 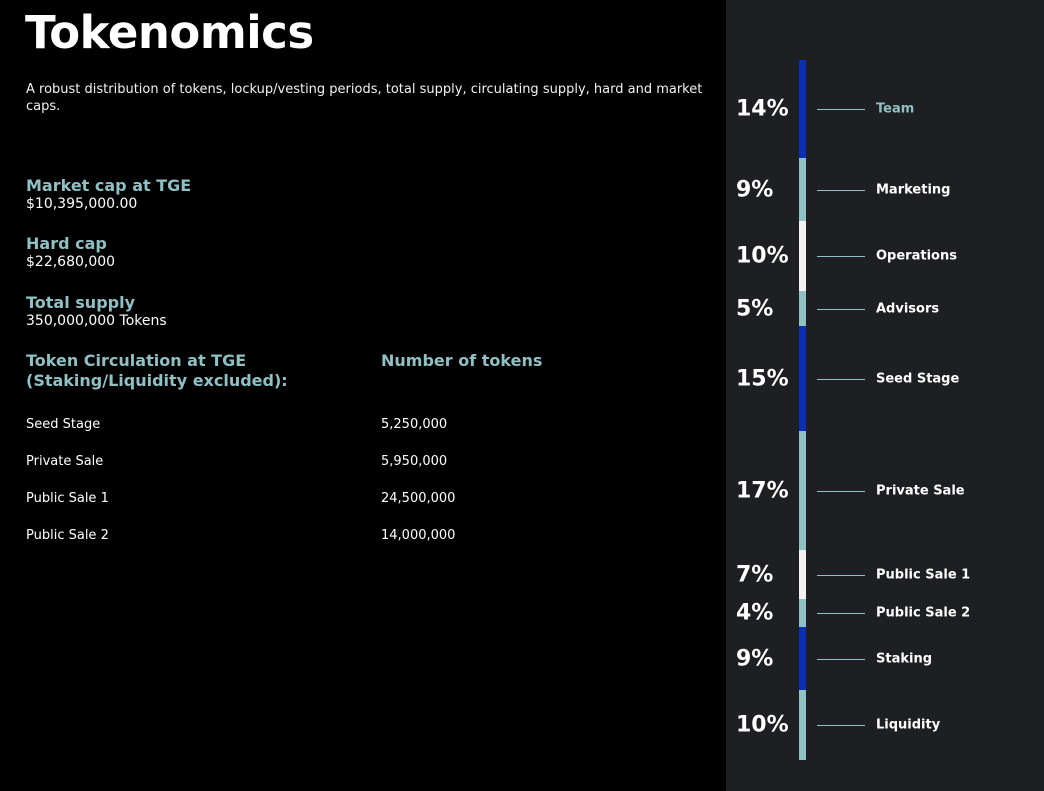 What do you see at coordinates (66, 243) in the screenshot?
I see `stat-label: Hard cap` at bounding box center [66, 243].